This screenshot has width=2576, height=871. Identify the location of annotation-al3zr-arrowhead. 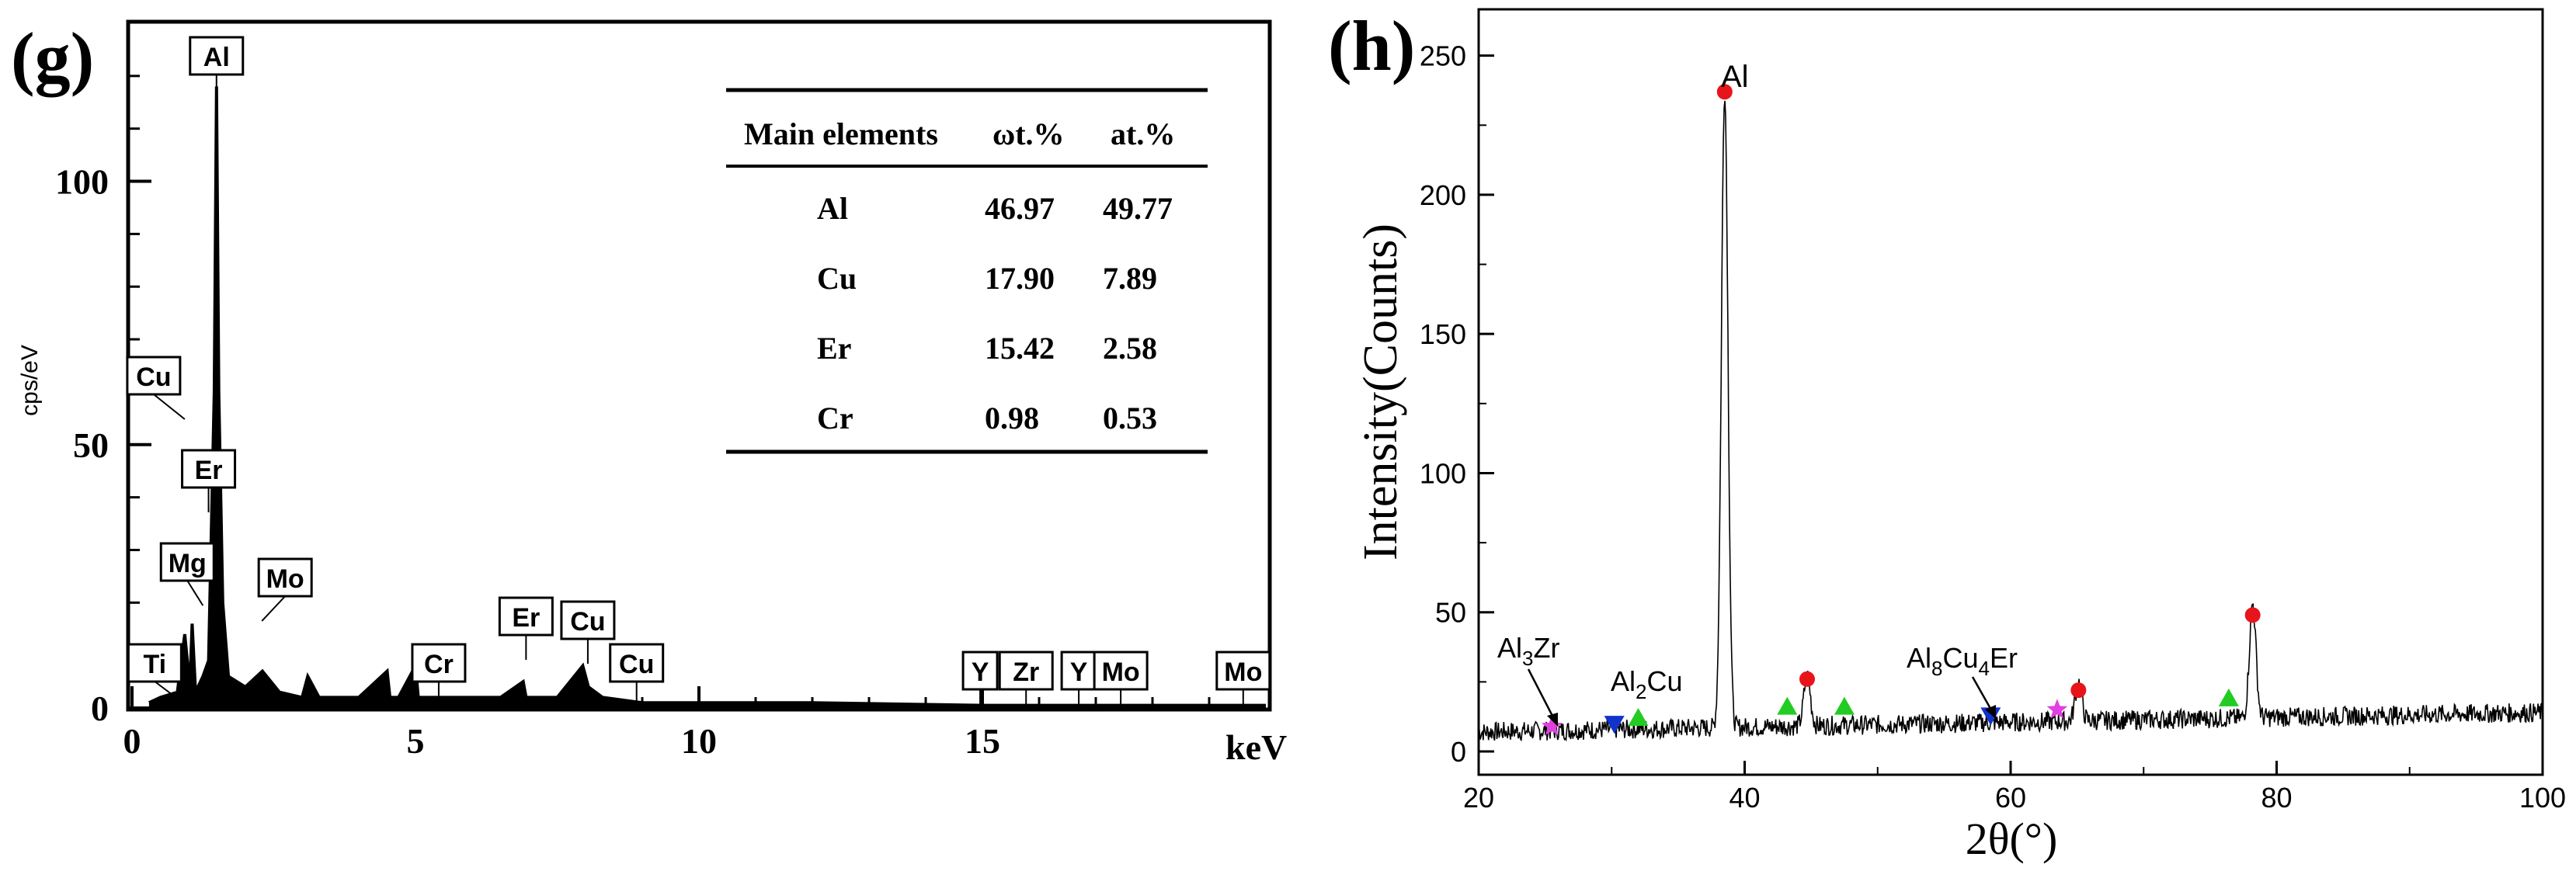
(1552, 720).